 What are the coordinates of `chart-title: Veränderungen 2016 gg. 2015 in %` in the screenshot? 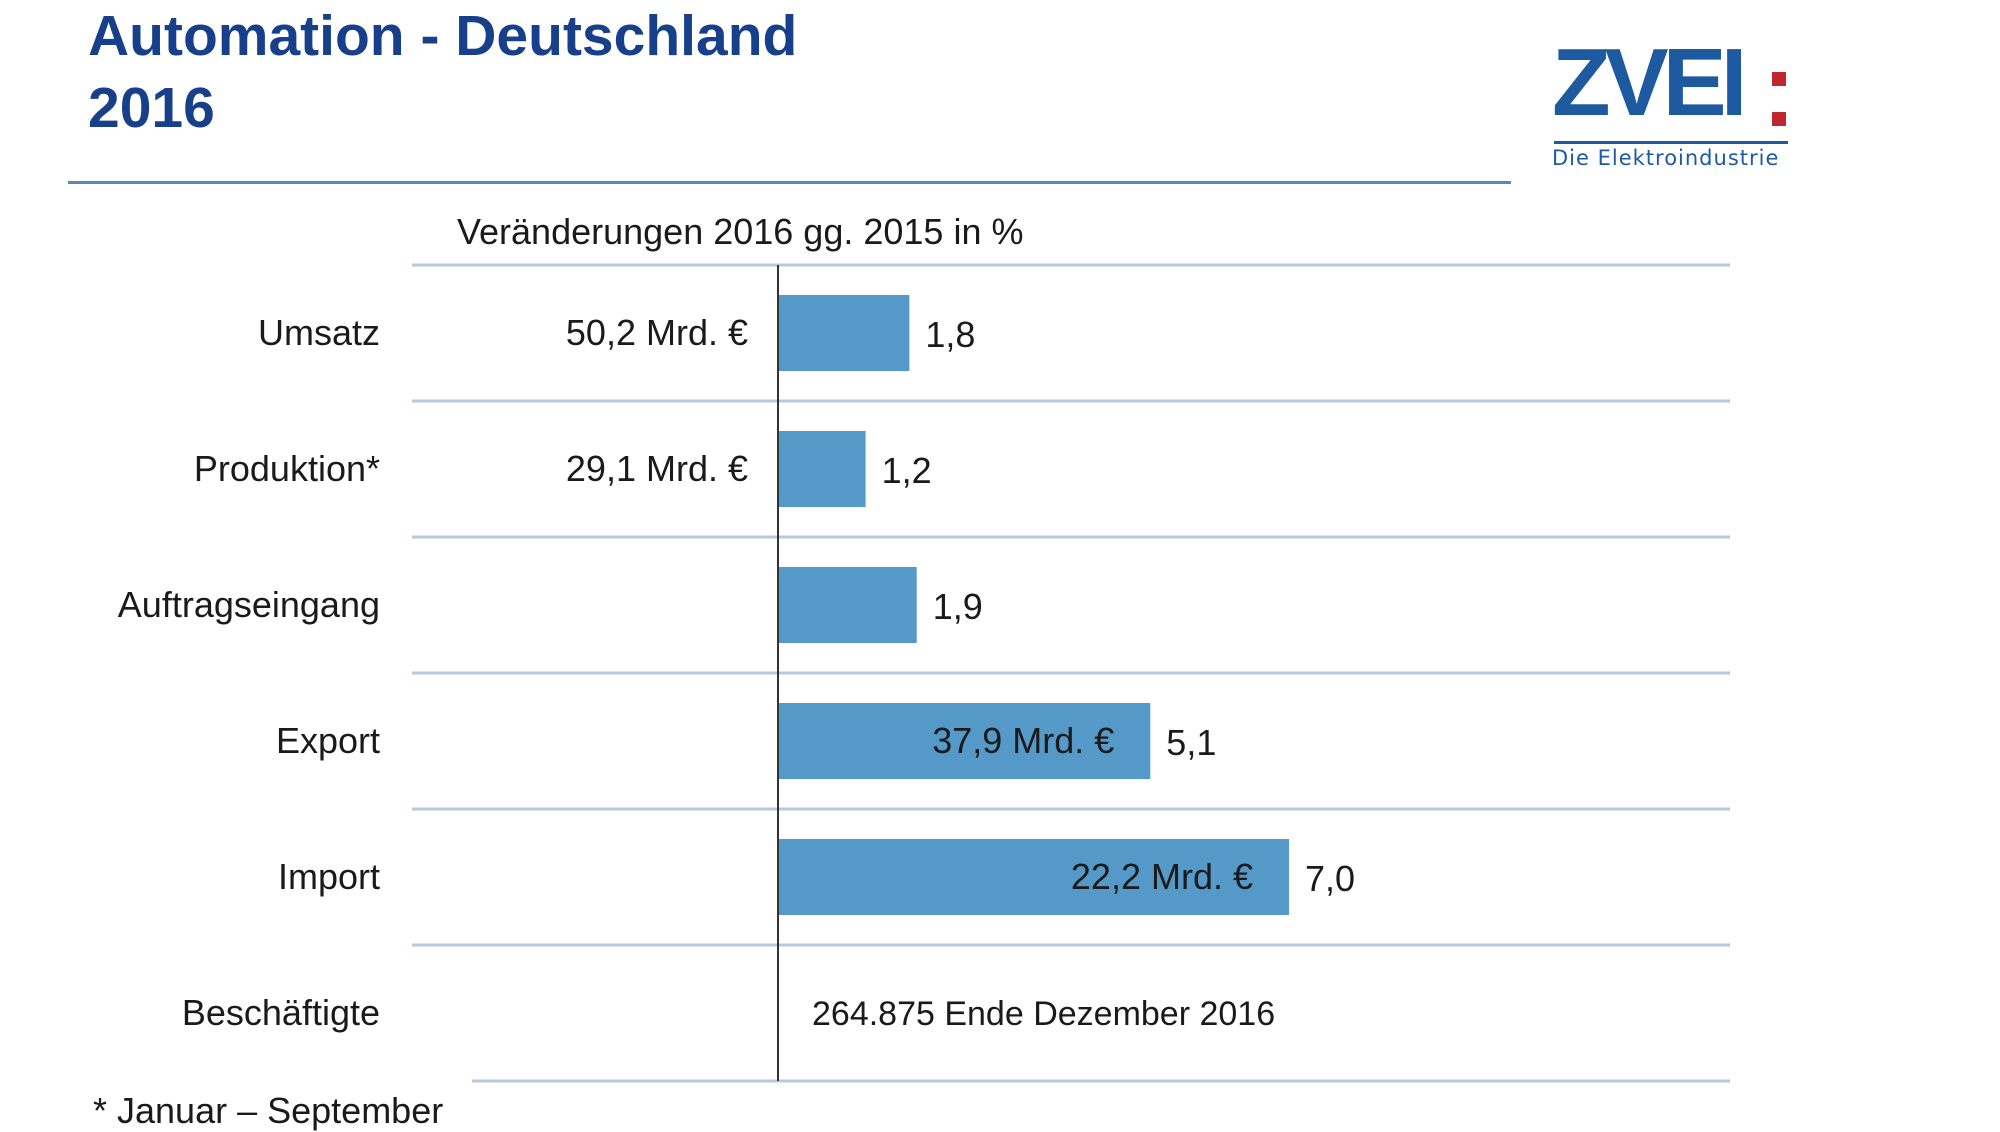 It's located at (740, 231).